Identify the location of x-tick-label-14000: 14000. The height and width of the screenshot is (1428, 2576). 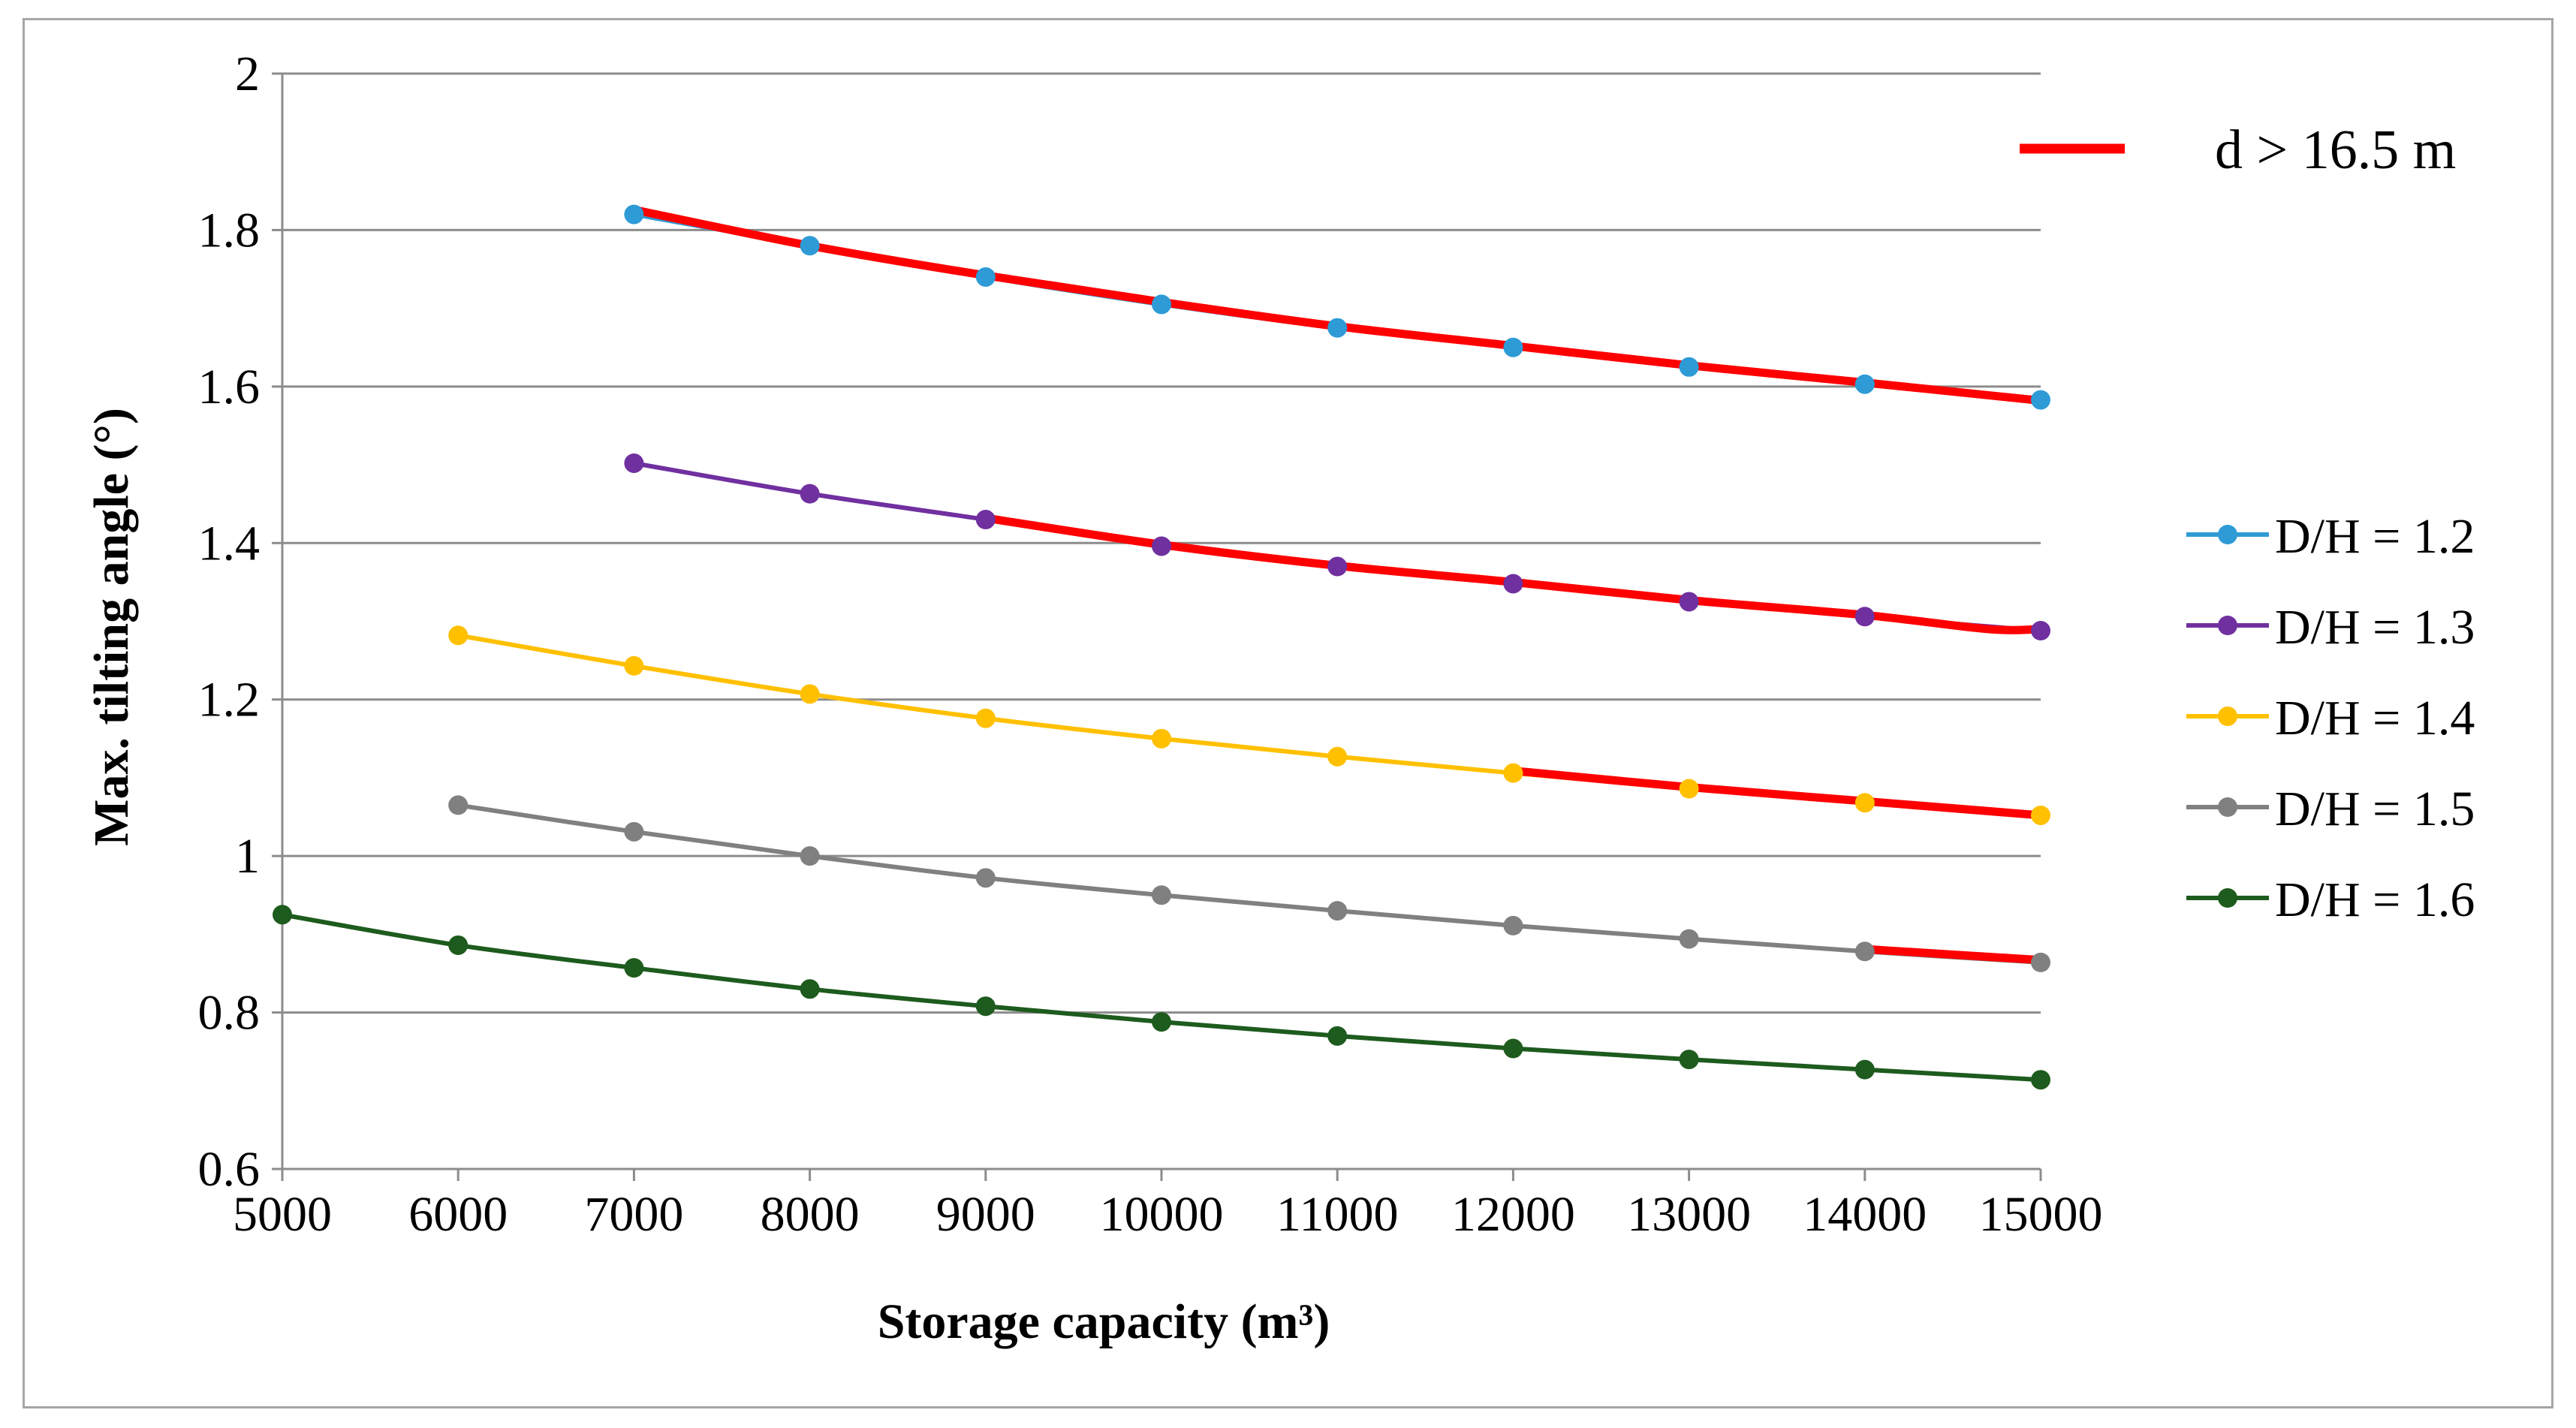
(1865, 1214).